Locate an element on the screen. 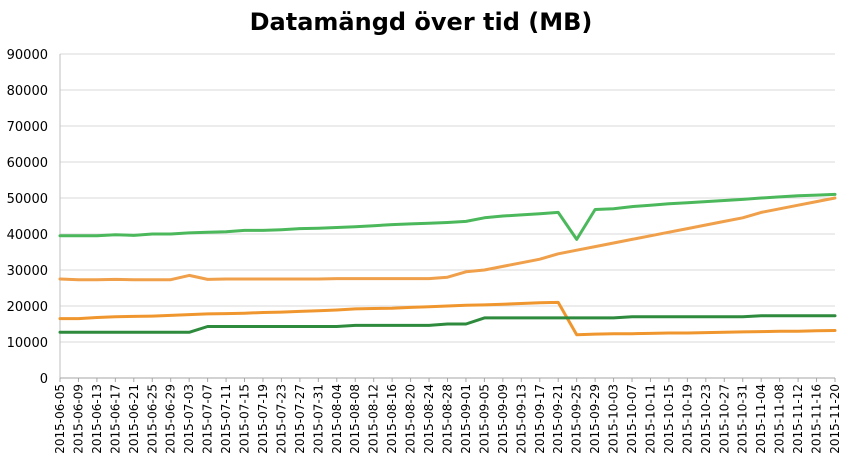 The height and width of the screenshot is (474, 842). x-tick-label: 2015-09-05 is located at coordinates (484, 419).